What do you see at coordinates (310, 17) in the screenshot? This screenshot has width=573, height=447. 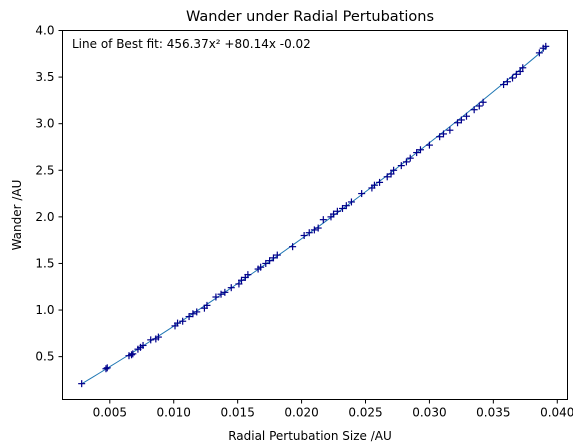 I see `chart-title: Wander under Radial Pertubations` at bounding box center [310, 17].